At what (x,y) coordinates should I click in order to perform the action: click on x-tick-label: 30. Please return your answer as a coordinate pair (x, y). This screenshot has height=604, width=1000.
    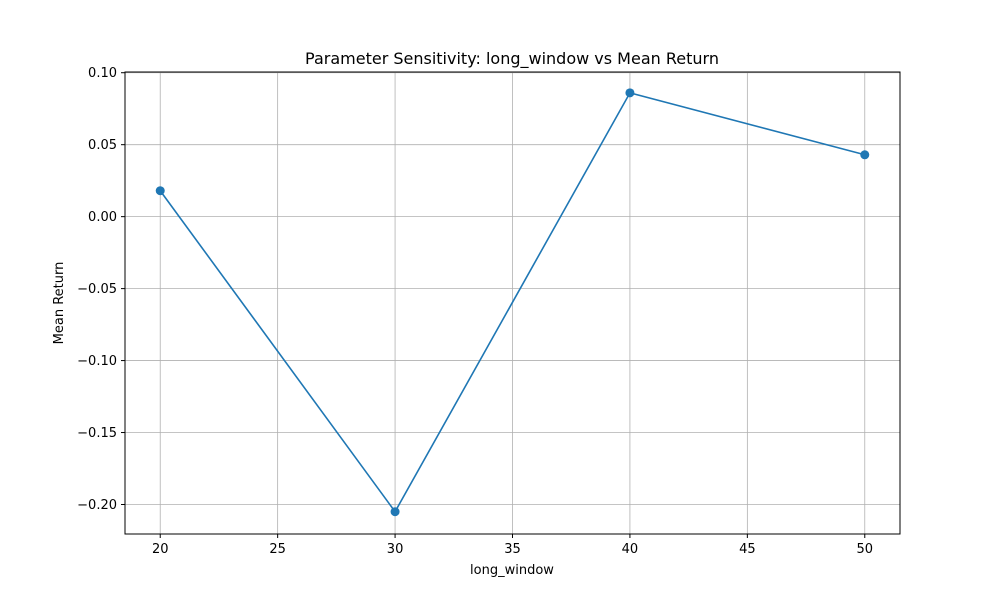
    Looking at the image, I should click on (395, 549).